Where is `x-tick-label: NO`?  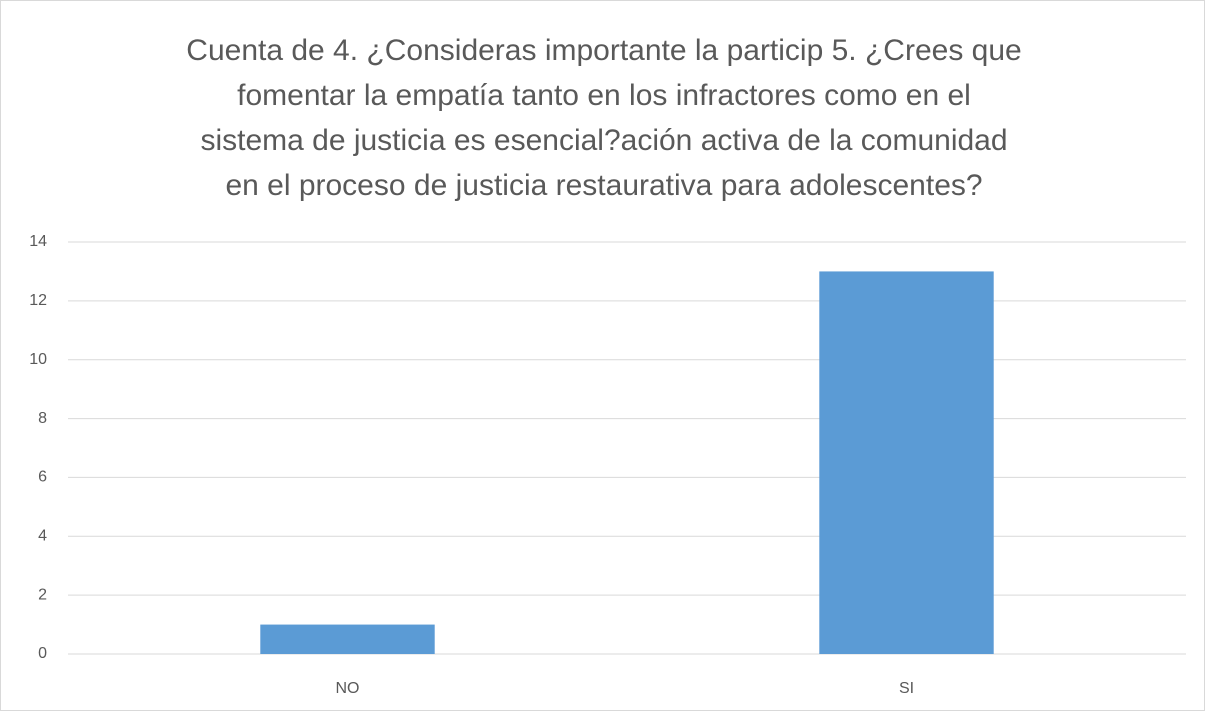 x-tick-label: NO is located at coordinates (348, 688).